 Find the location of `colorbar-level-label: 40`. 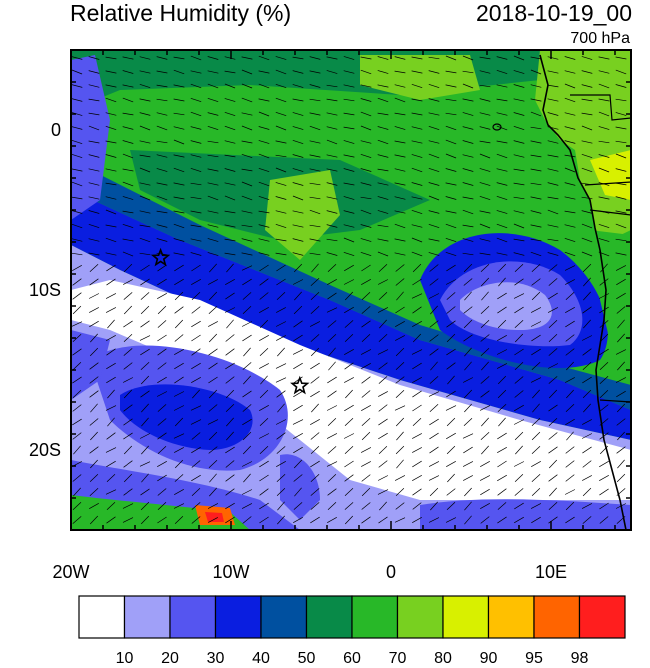

colorbar-level-label: 40 is located at coordinates (261, 658).